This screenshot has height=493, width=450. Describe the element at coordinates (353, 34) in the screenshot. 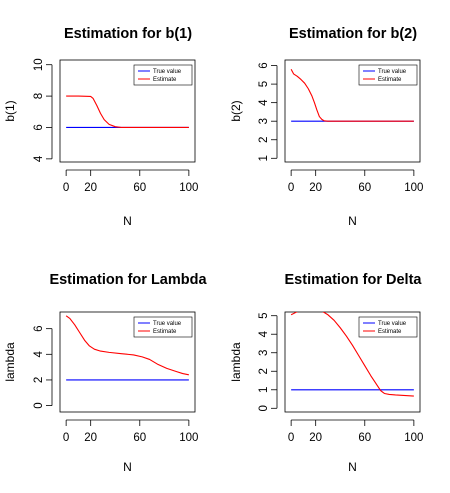

I see `chart-title: Estimation for b(2)` at that location.